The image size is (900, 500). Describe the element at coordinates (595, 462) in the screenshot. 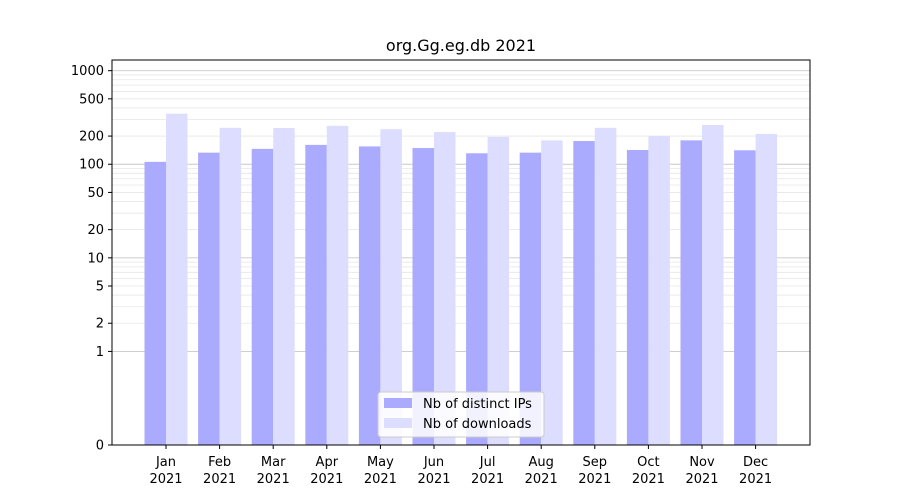

I see `x-tick-label-month: Sep` at that location.